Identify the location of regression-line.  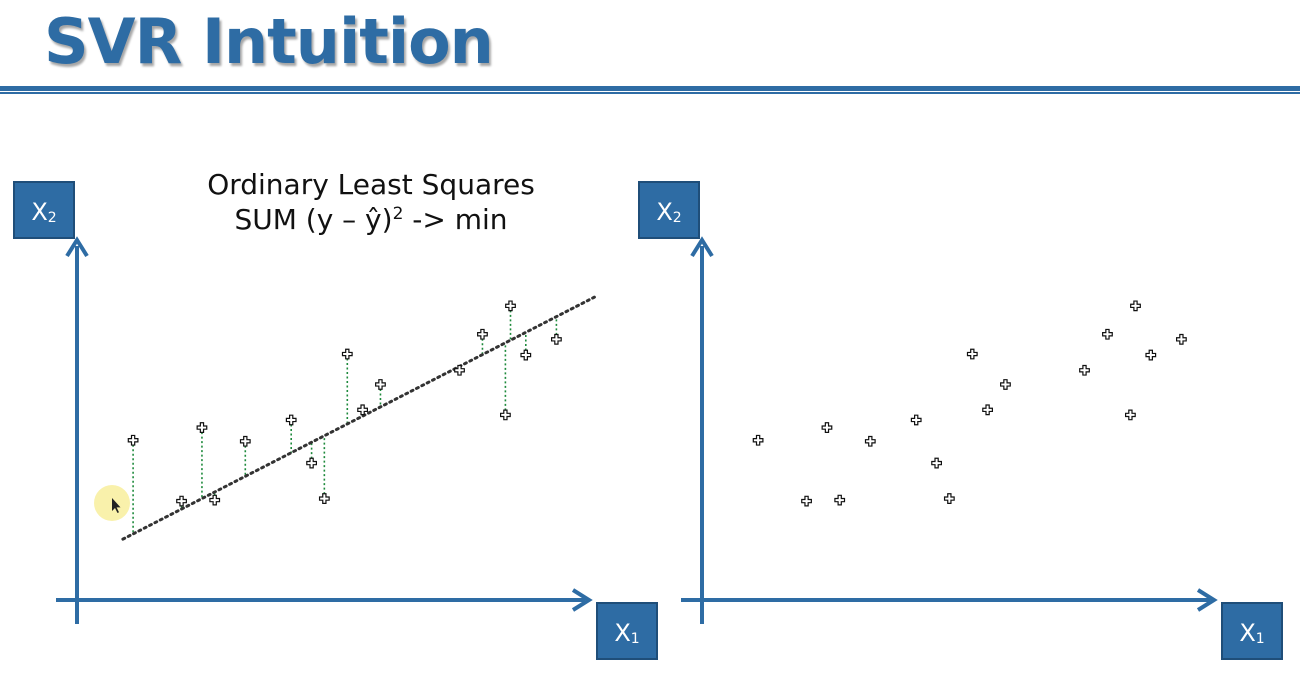
(360, 417).